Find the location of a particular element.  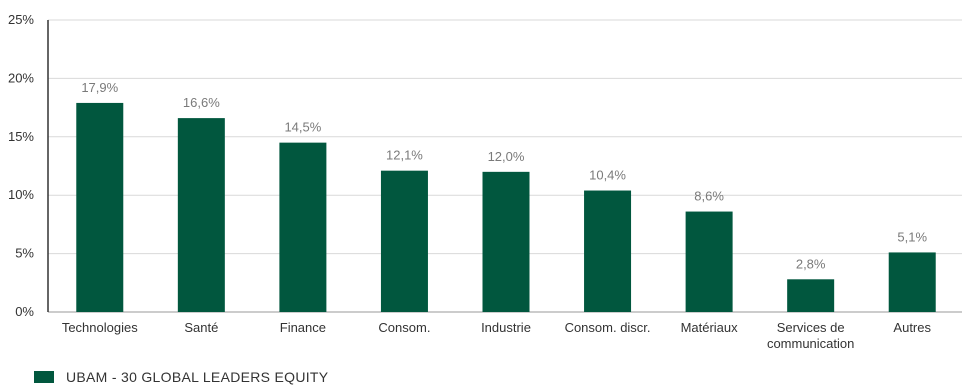

data-label: 5,1% is located at coordinates (912, 236).